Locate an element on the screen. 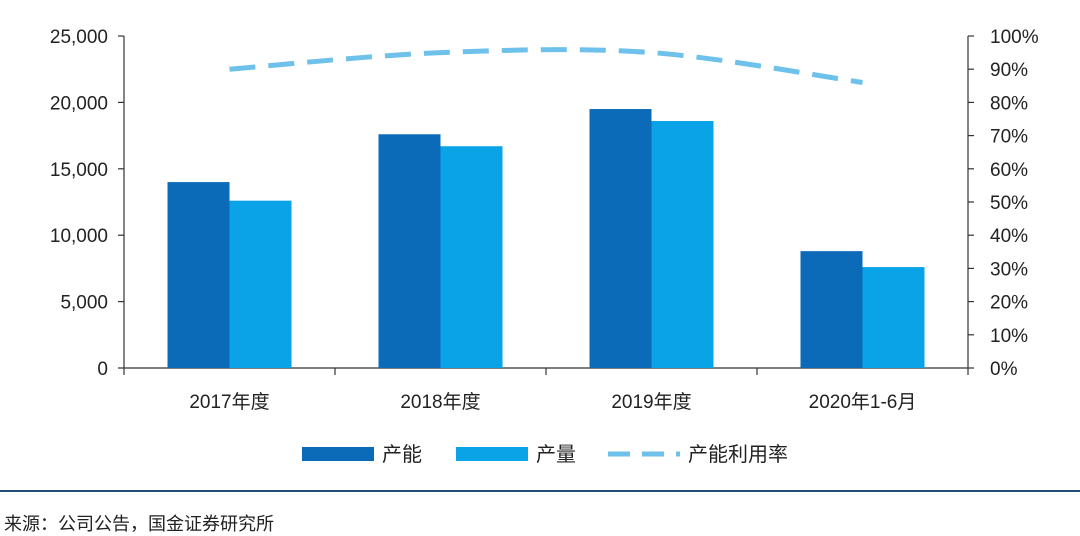  y-left-tick-label: 20,000 is located at coordinates (79, 103).